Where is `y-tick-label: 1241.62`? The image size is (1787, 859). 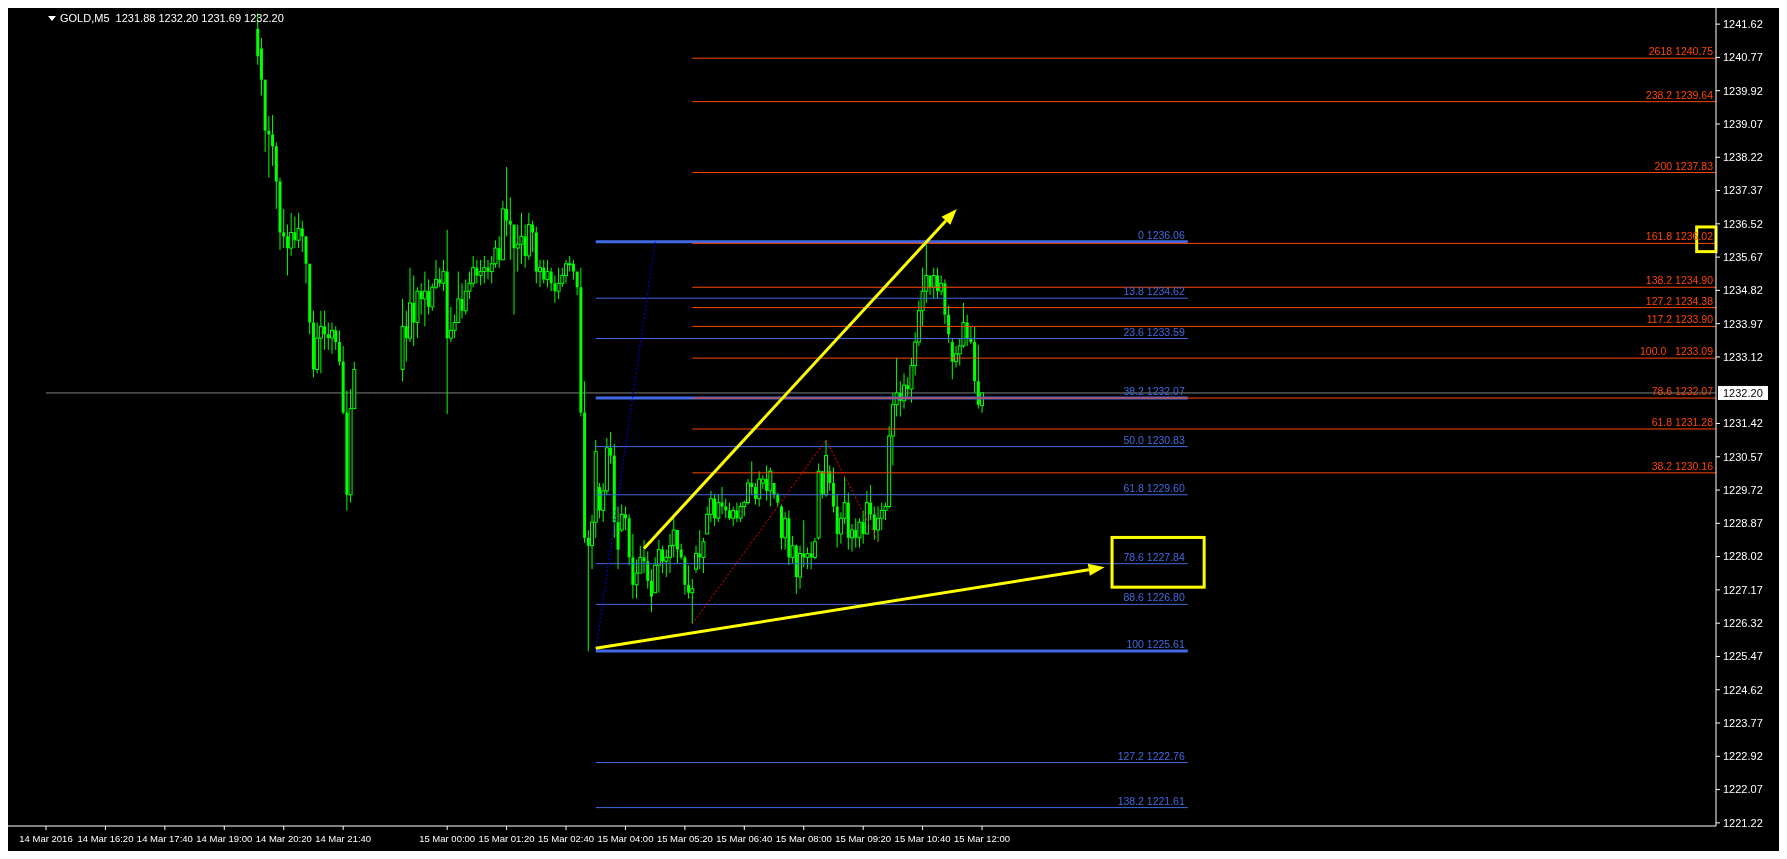 y-tick-label: 1241.62 is located at coordinates (1743, 23).